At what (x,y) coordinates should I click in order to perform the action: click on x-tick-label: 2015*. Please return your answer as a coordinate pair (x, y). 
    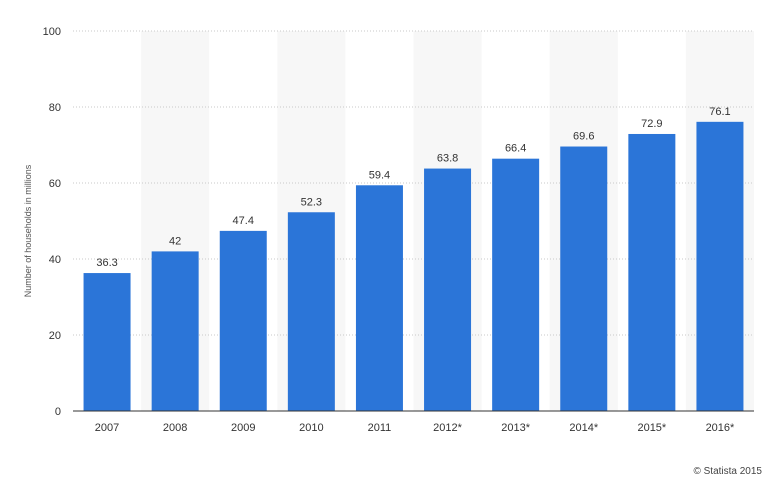
    Looking at the image, I should click on (651, 428).